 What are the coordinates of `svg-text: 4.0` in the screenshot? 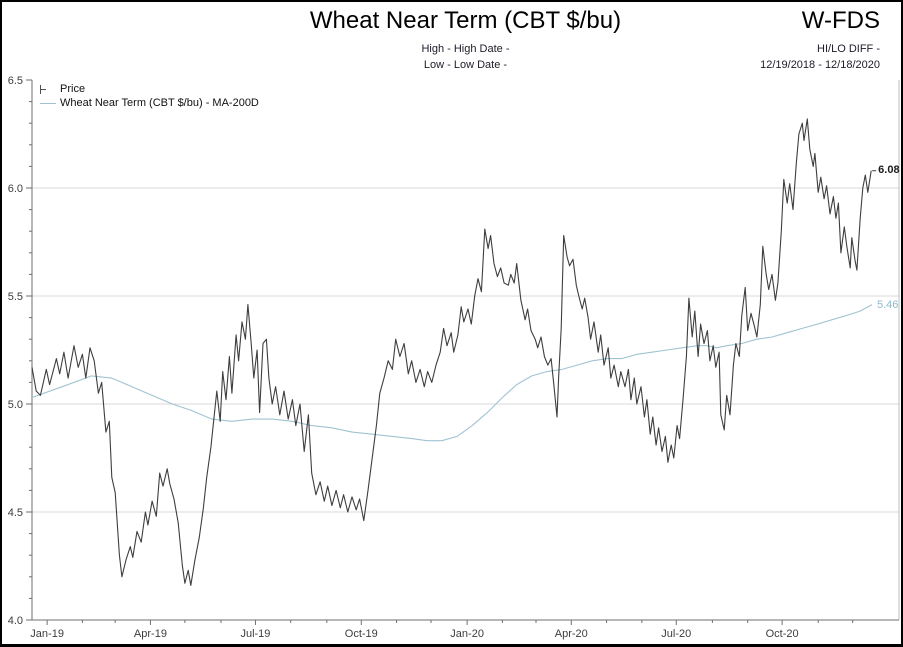 It's located at (15, 621).